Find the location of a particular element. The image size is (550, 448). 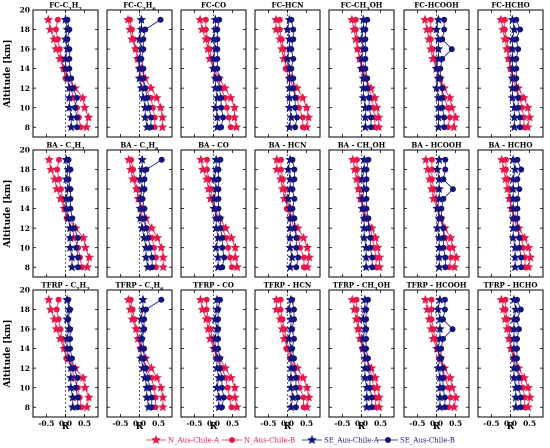

y-tick-label: 12 is located at coordinates (25, 88).